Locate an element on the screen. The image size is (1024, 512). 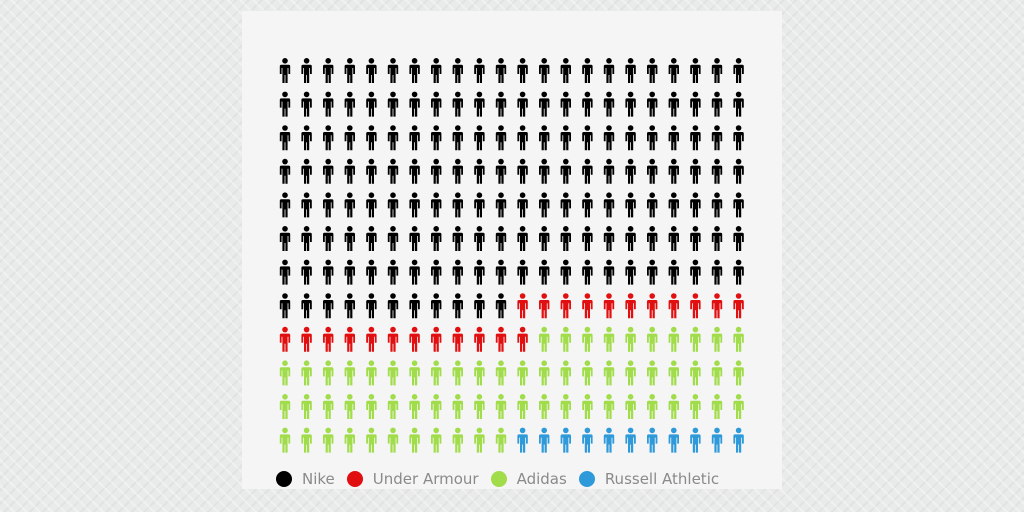
legend-swatch-russell-athletic is located at coordinates (586, 479).